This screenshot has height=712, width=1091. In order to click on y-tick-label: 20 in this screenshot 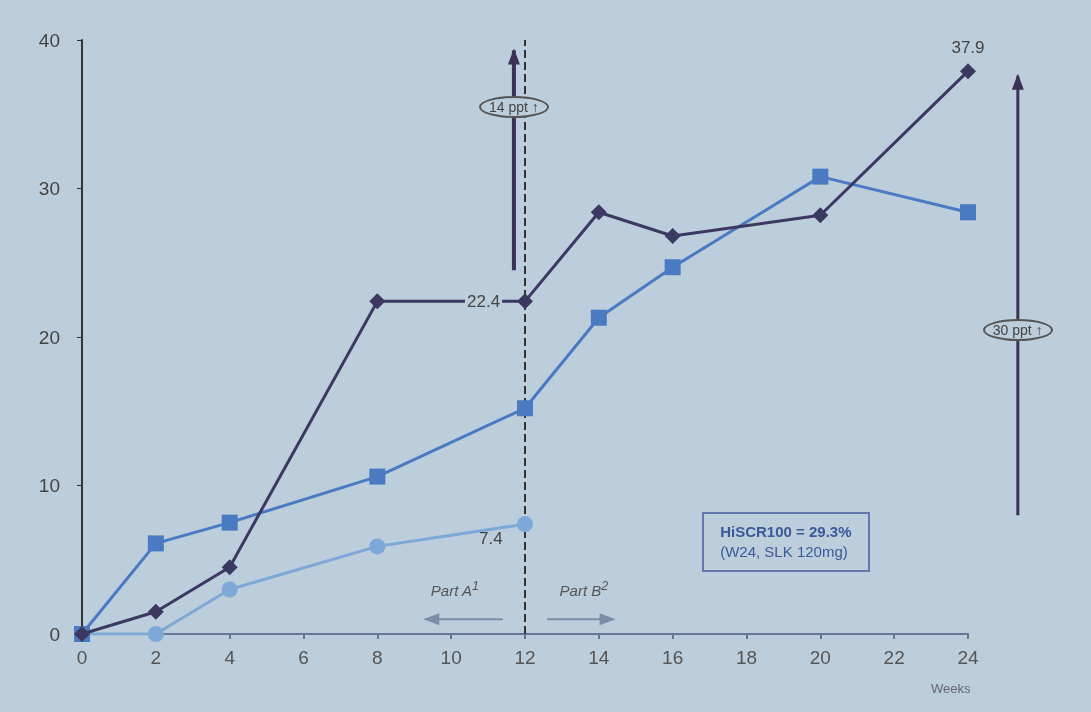, I will do `click(49, 337)`.